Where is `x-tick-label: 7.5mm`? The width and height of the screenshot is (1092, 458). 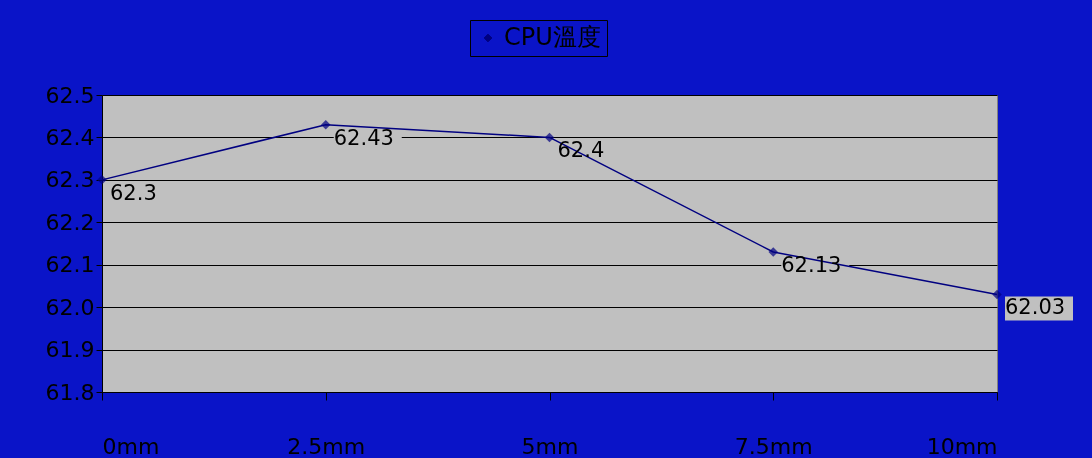
x-tick-label: 7.5mm is located at coordinates (773, 445).